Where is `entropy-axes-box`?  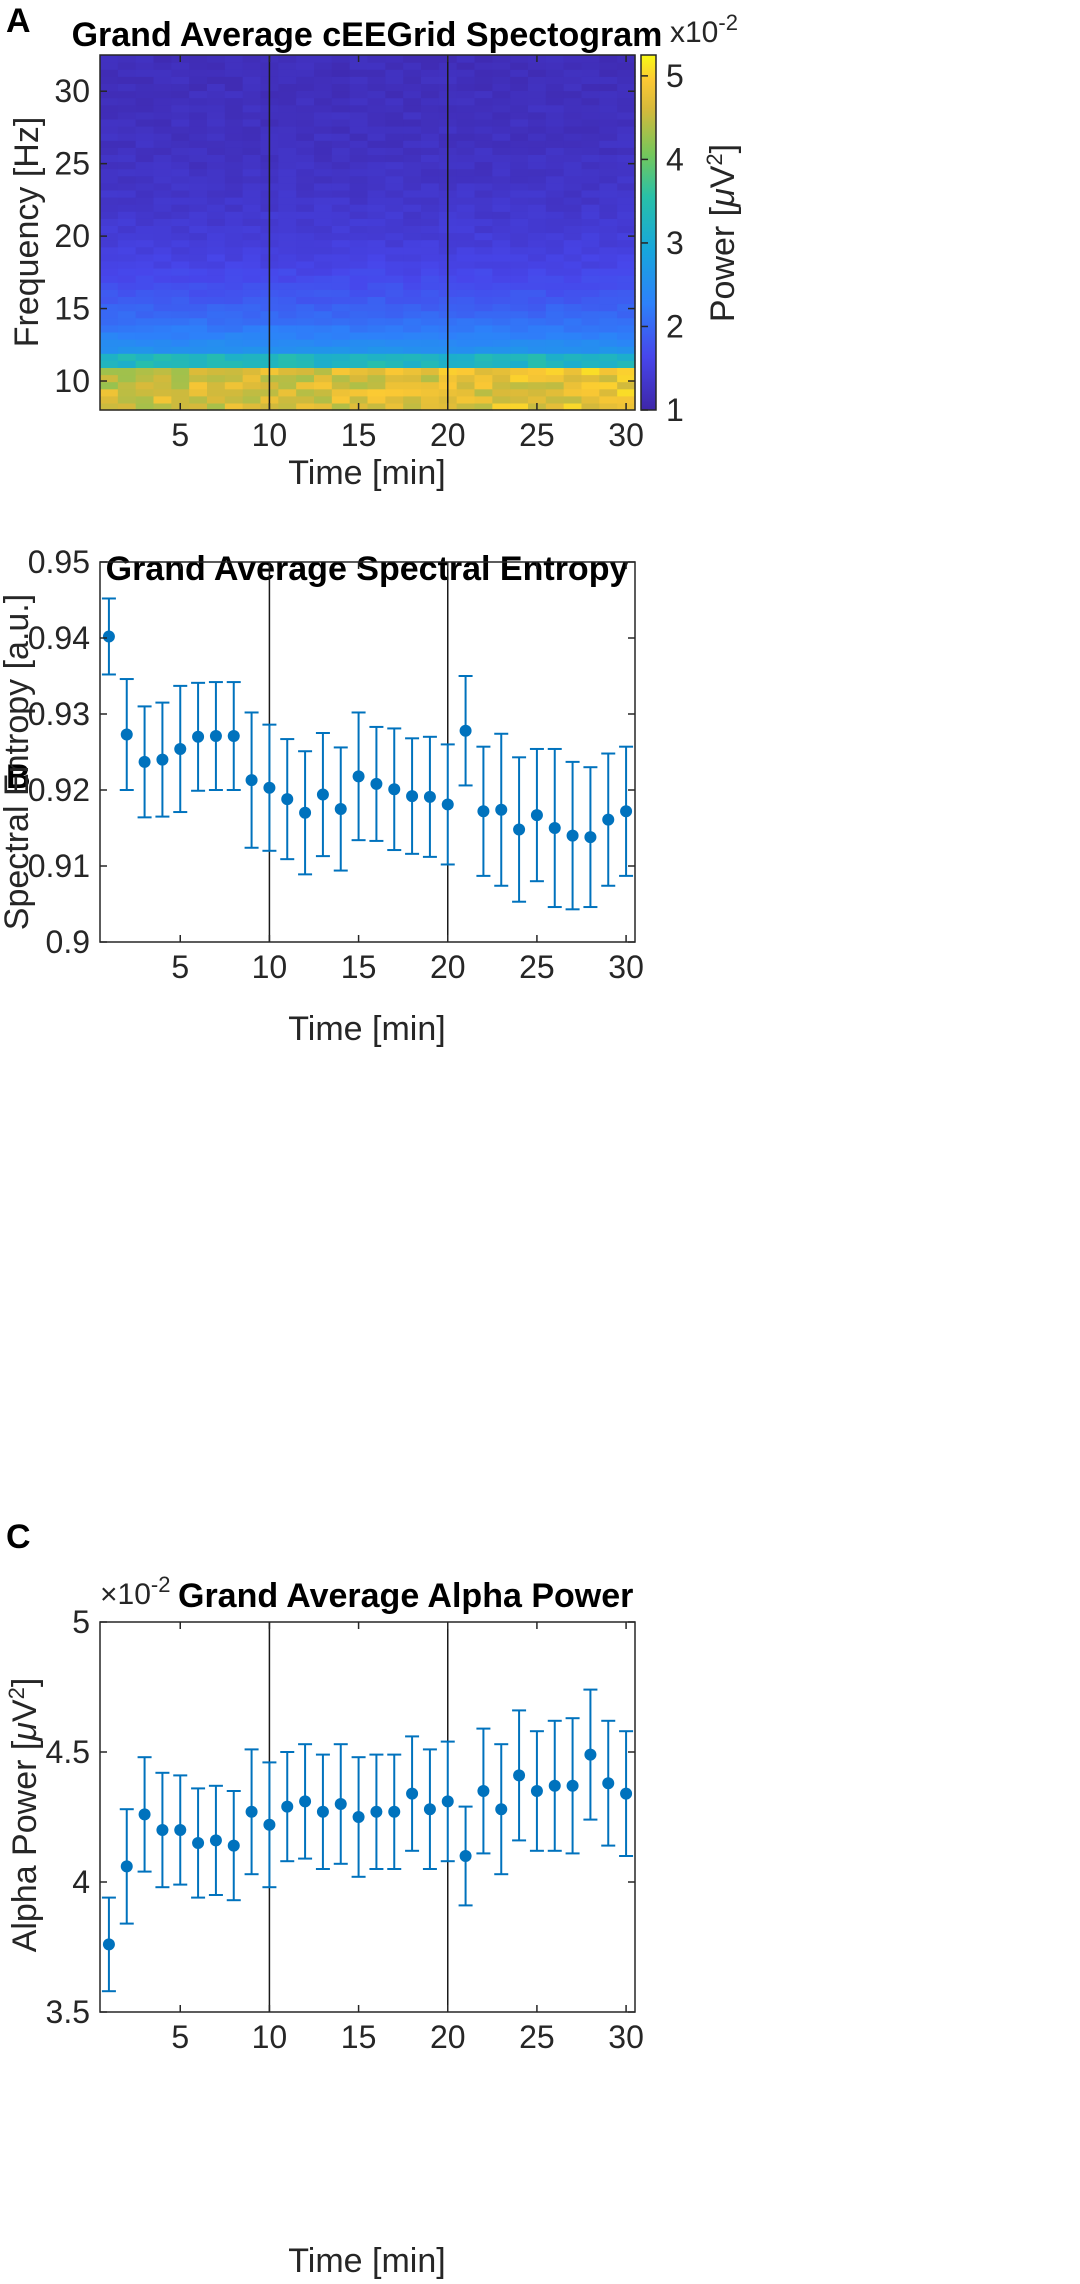 entropy-axes-box is located at coordinates (367, 752).